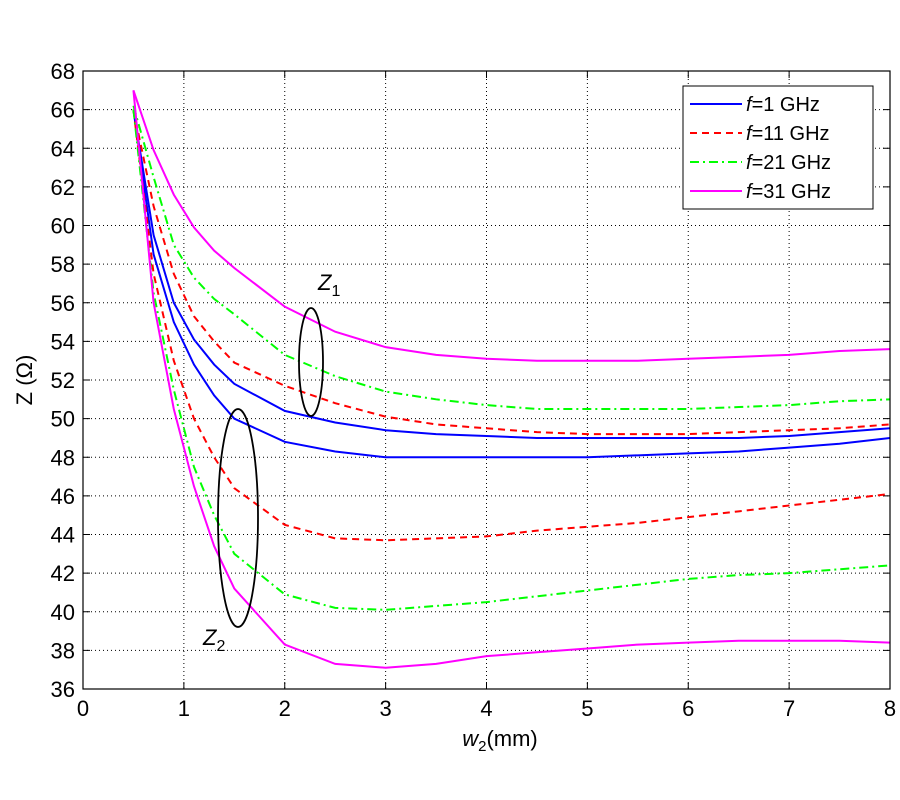 The width and height of the screenshot is (900, 800). I want to click on x-tick-label: 3, so click(386, 708).